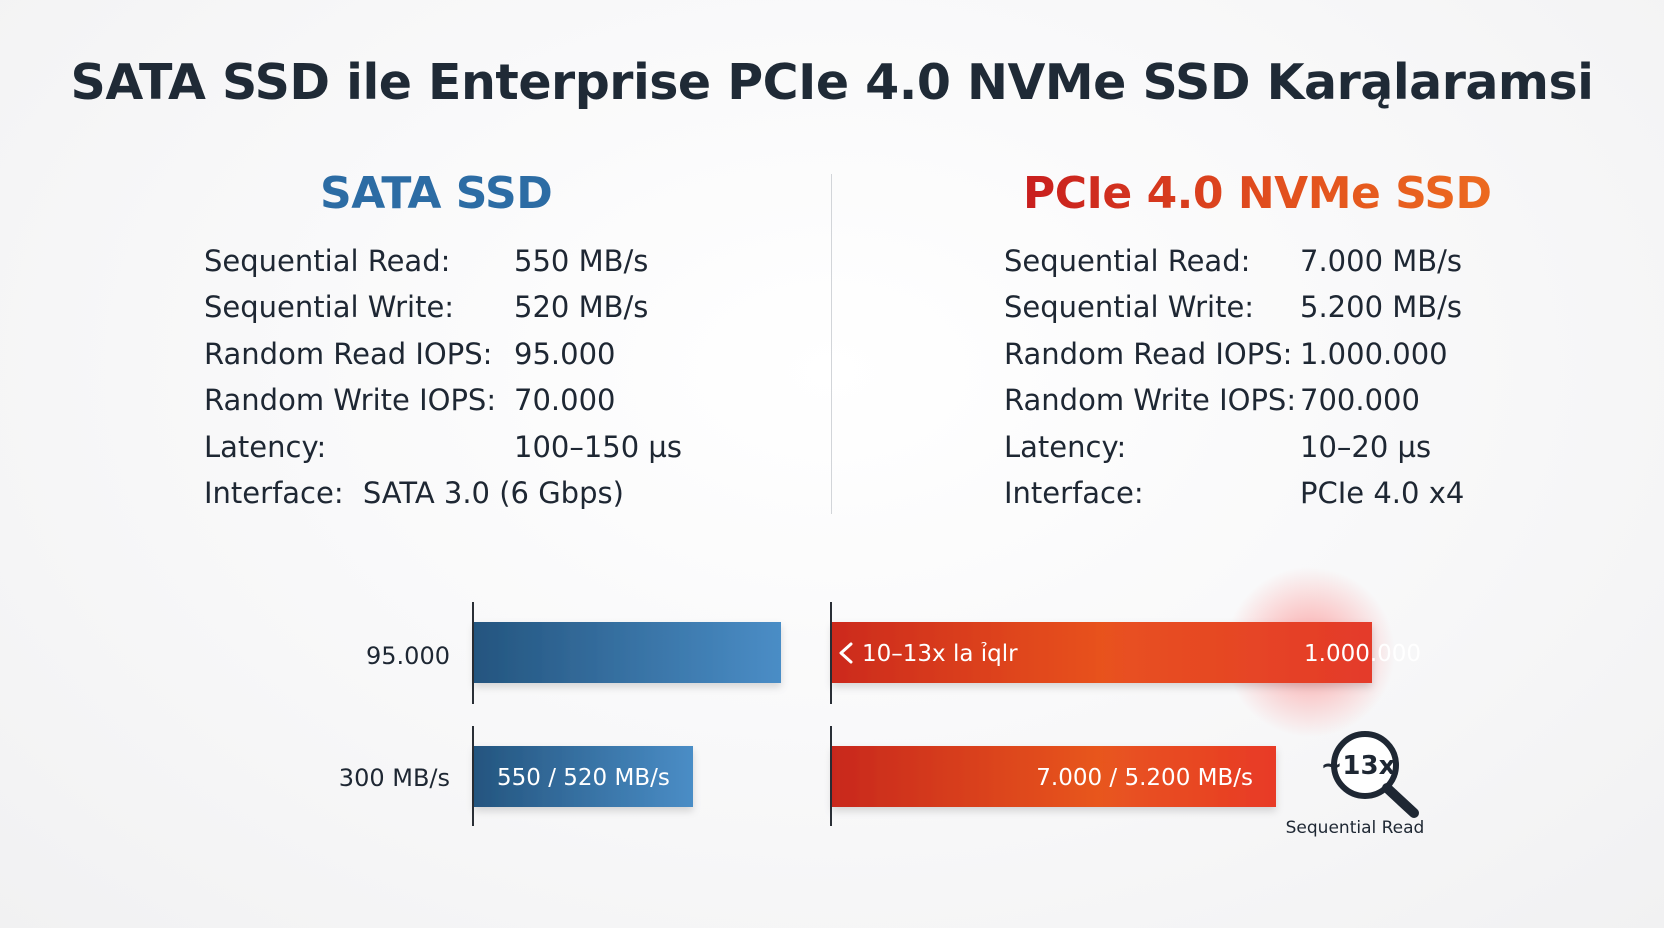 This screenshot has width=1664, height=928. What do you see at coordinates (1102, 652) in the screenshot?
I see `nvme-iops-bar` at bounding box center [1102, 652].